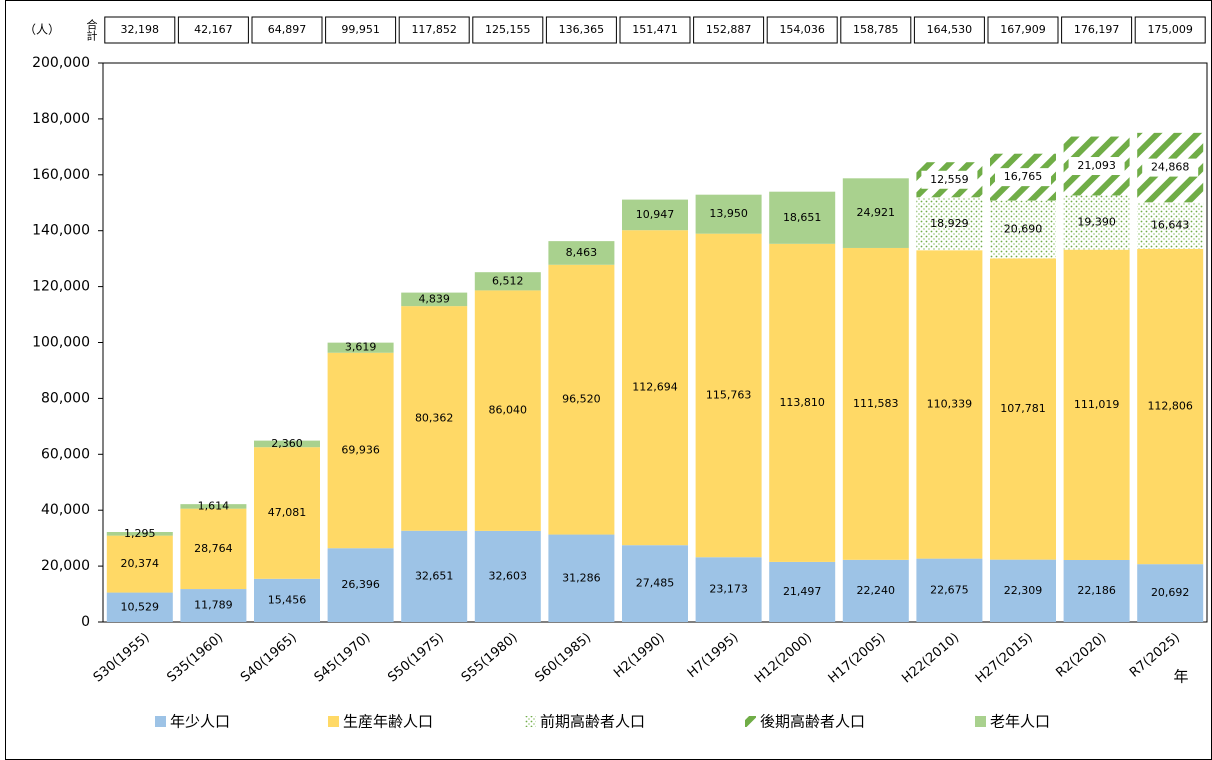 This screenshot has width=1212, height=760. What do you see at coordinates (802, 217) in the screenshot?
I see `value-label: 18,651` at bounding box center [802, 217].